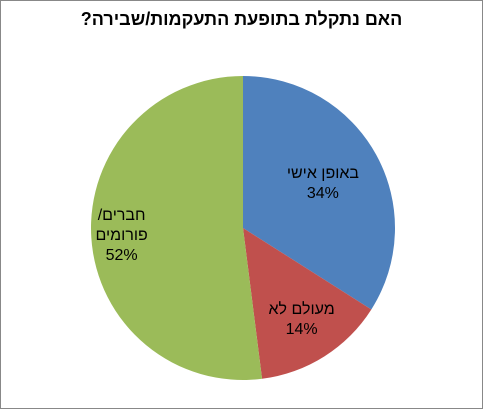  What do you see at coordinates (301, 330) in the screenshot?
I see `value-label: 14%` at bounding box center [301, 330].